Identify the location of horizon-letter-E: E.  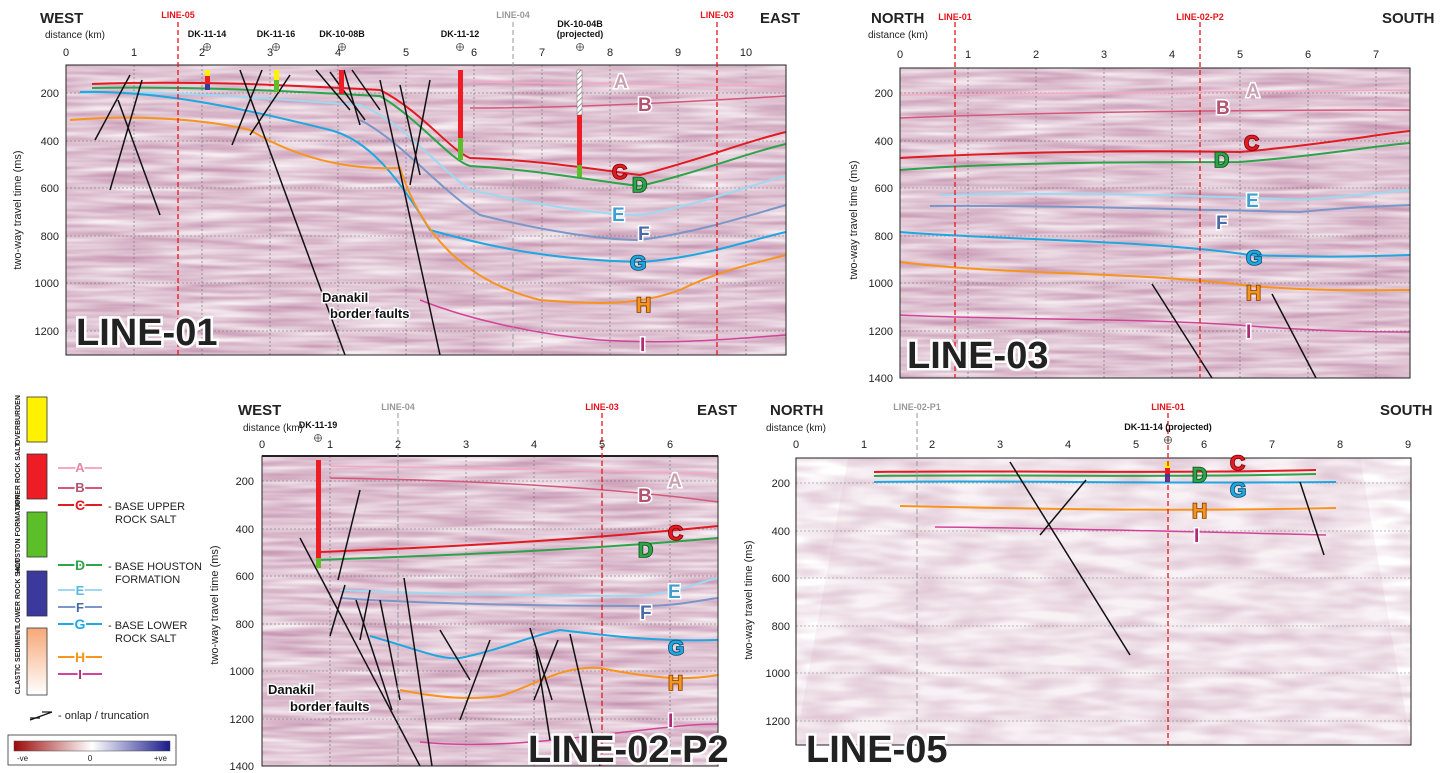
(618, 215).